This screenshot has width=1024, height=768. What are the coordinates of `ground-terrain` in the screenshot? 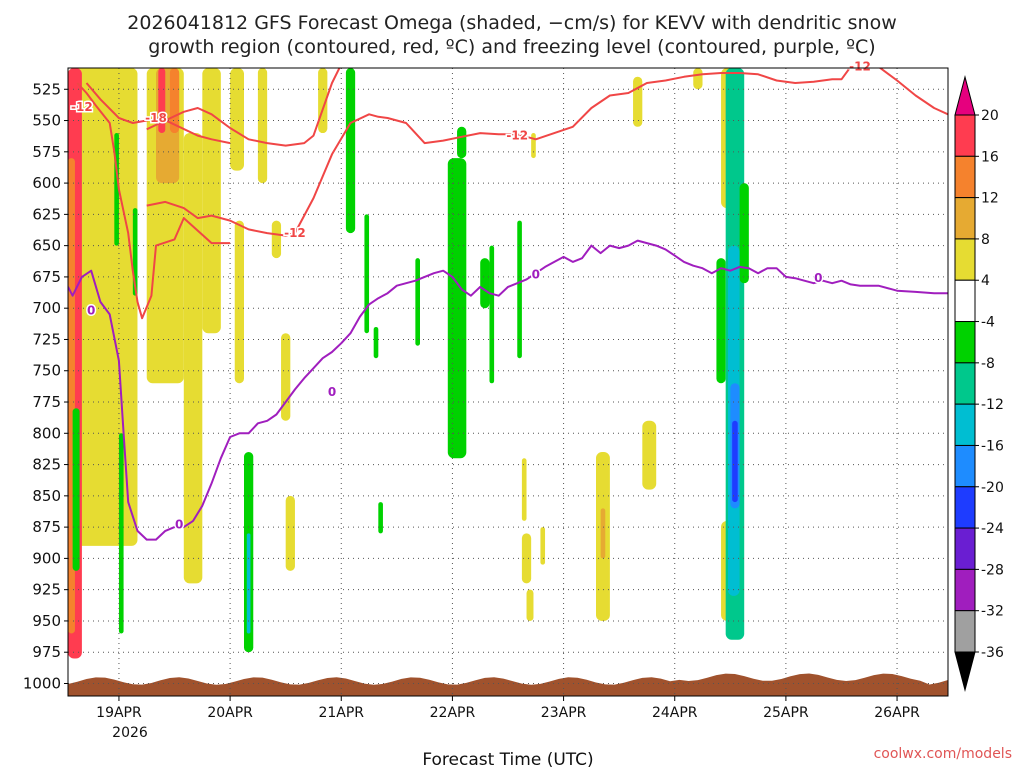 It's located at (508, 684).